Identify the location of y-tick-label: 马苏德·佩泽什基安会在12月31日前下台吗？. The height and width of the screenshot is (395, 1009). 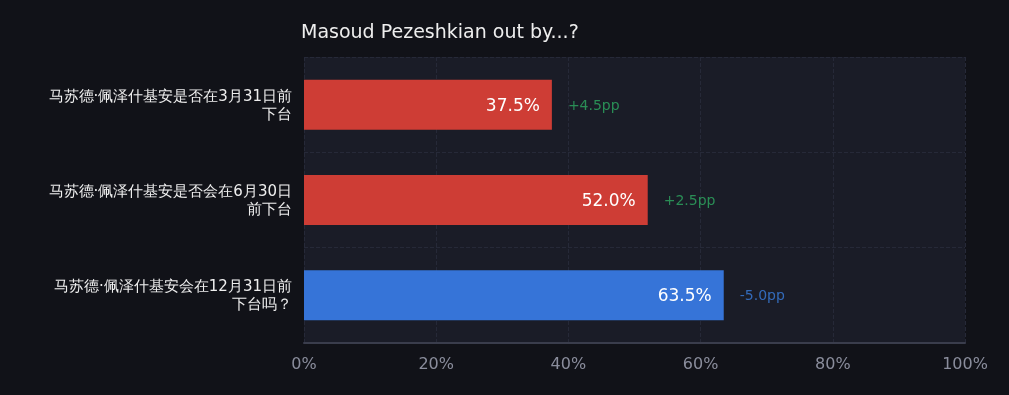
(173, 295).